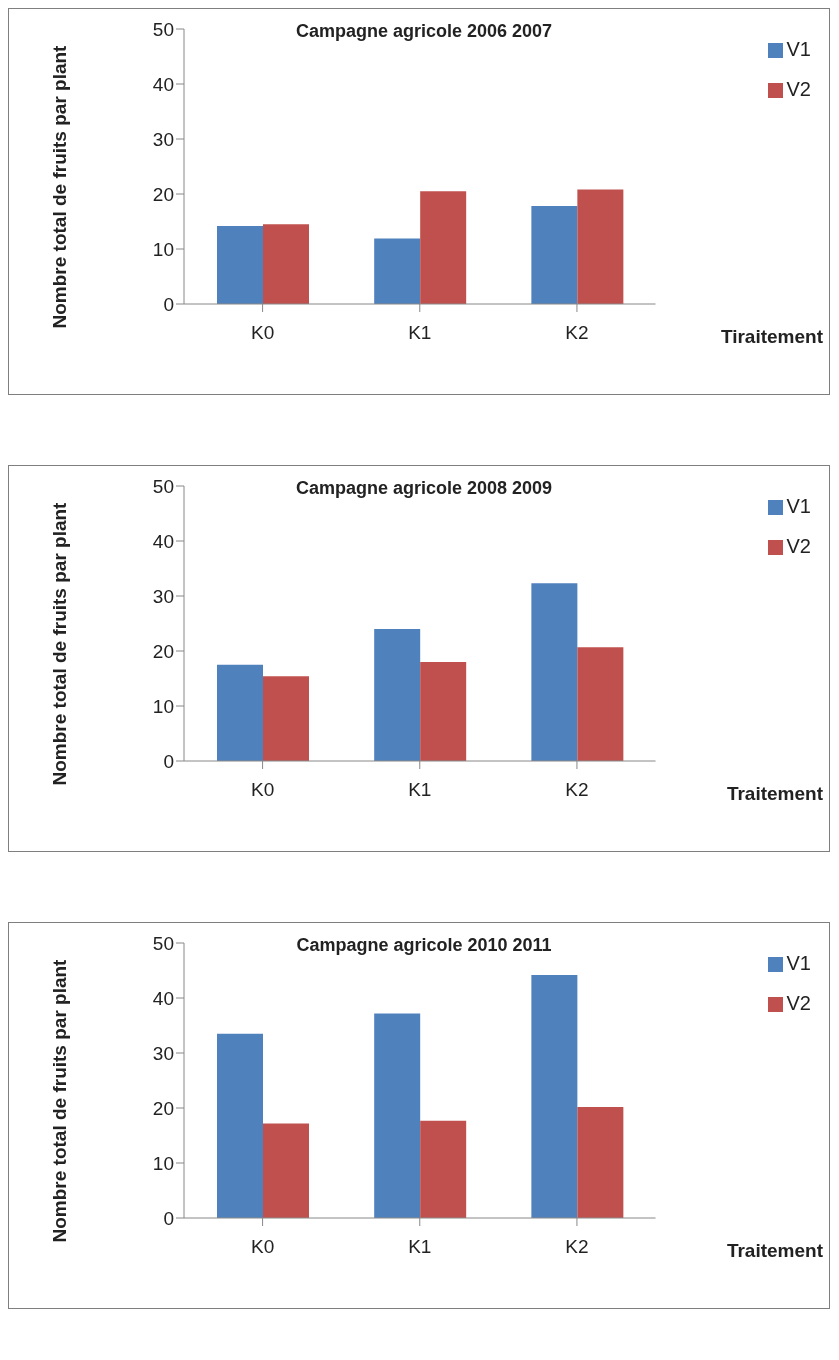  I want to click on chart-title: Campagne agricole 2010 2011, so click(424, 945).